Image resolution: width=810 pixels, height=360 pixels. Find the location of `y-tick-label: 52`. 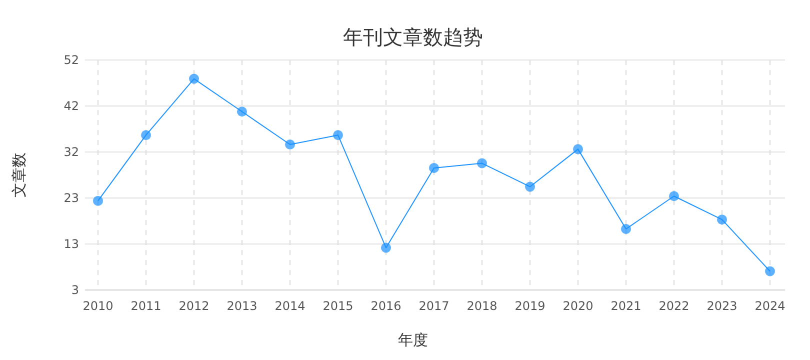

y-tick-label: 52 is located at coordinates (71, 60).